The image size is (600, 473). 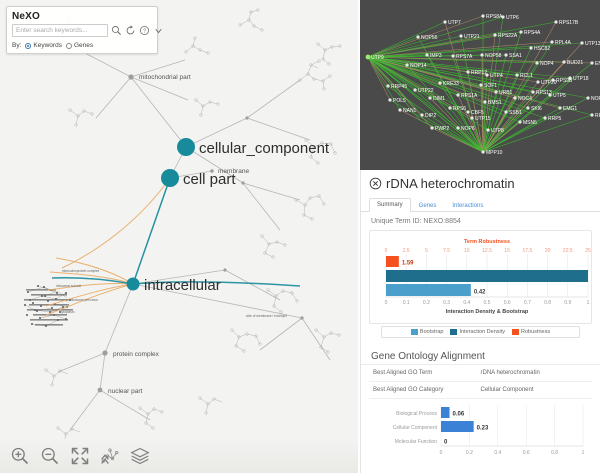 I want to click on tab-genes: Genes, so click(x=427, y=206).